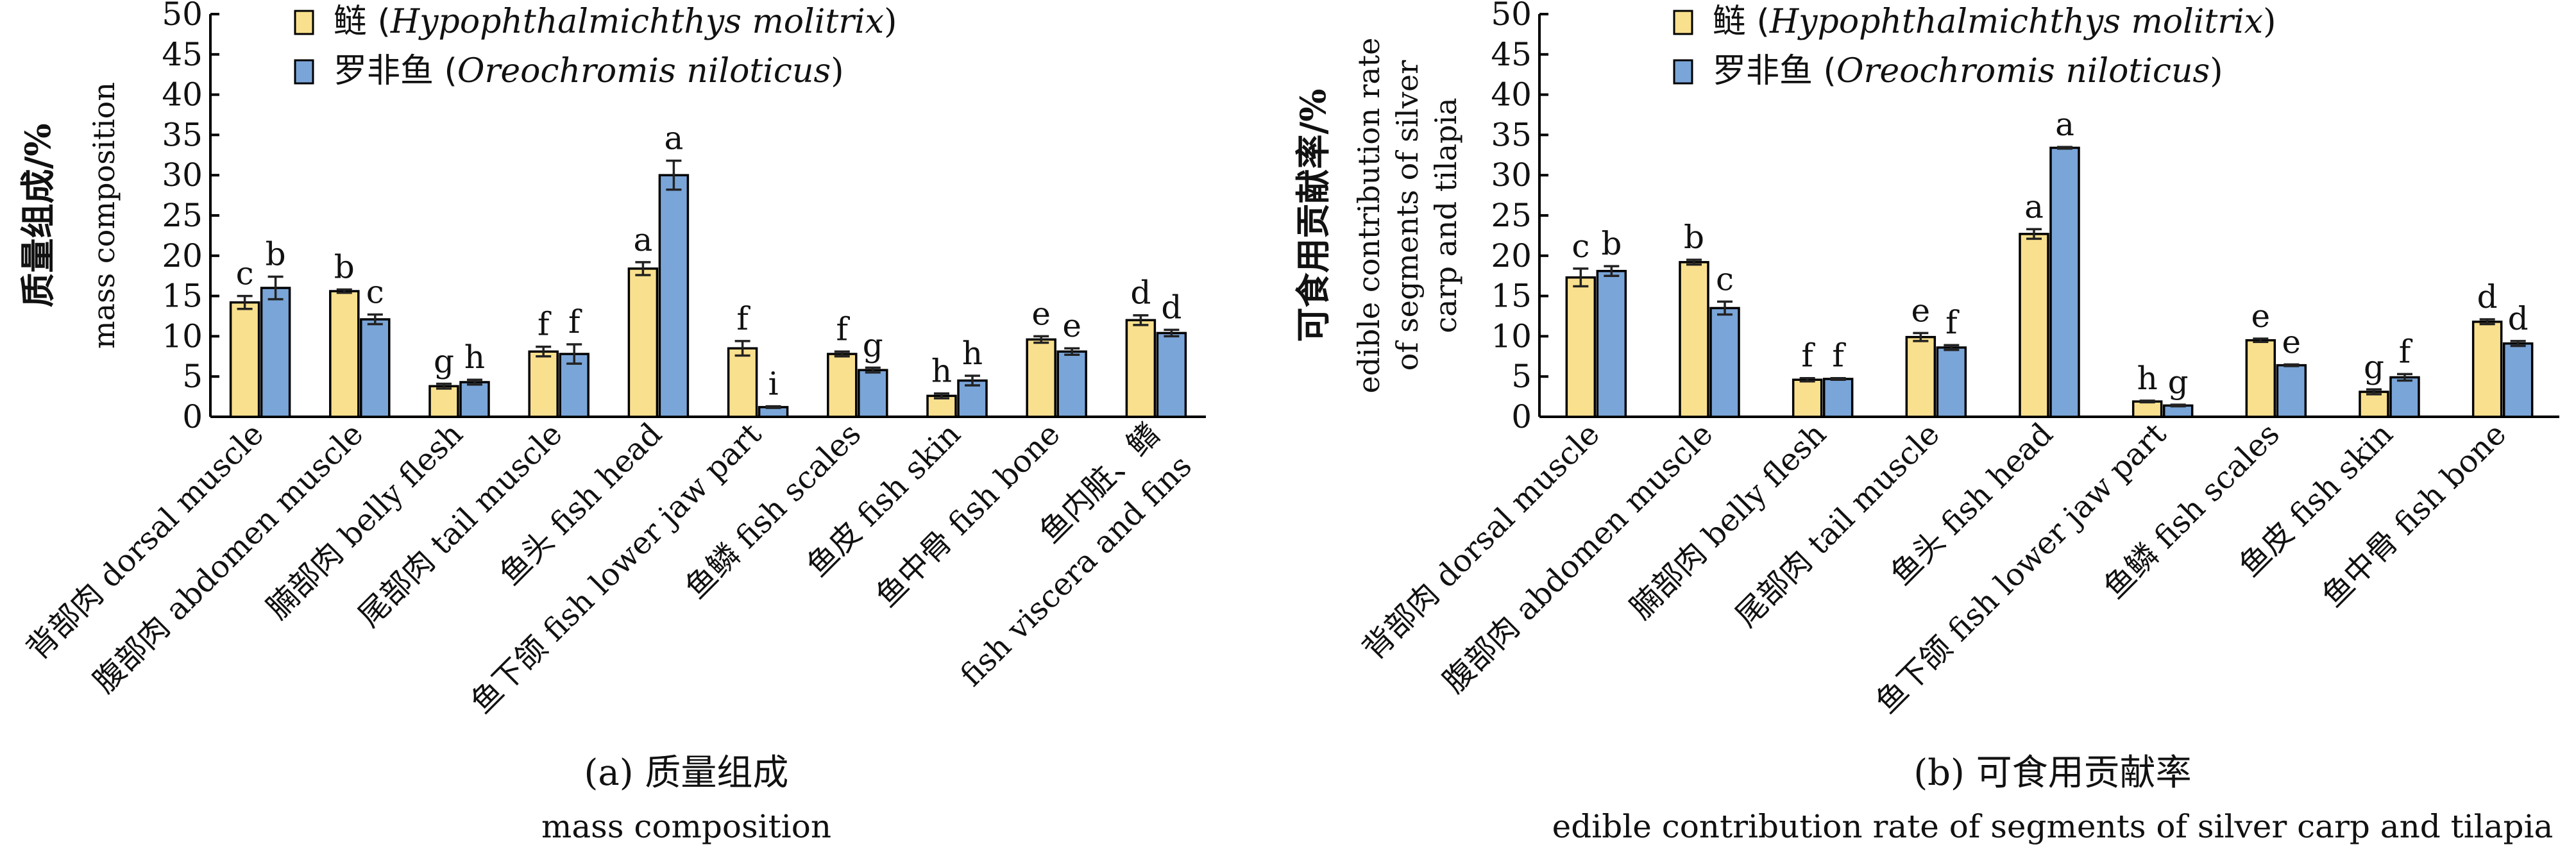 Image resolution: width=2576 pixels, height=865 pixels. Describe the element at coordinates (773, 384) in the screenshot. I see `significance-letter: i` at that location.